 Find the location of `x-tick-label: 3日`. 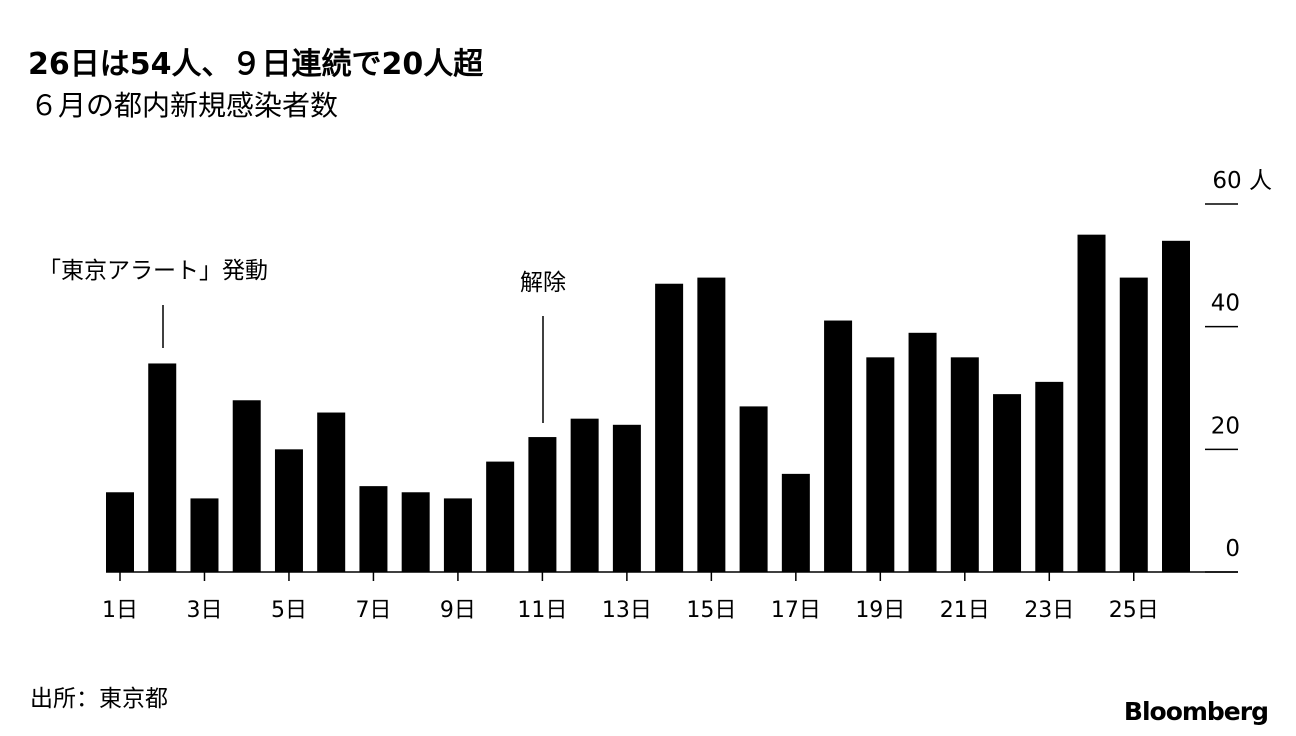

x-tick-label: 3日 is located at coordinates (204, 610).